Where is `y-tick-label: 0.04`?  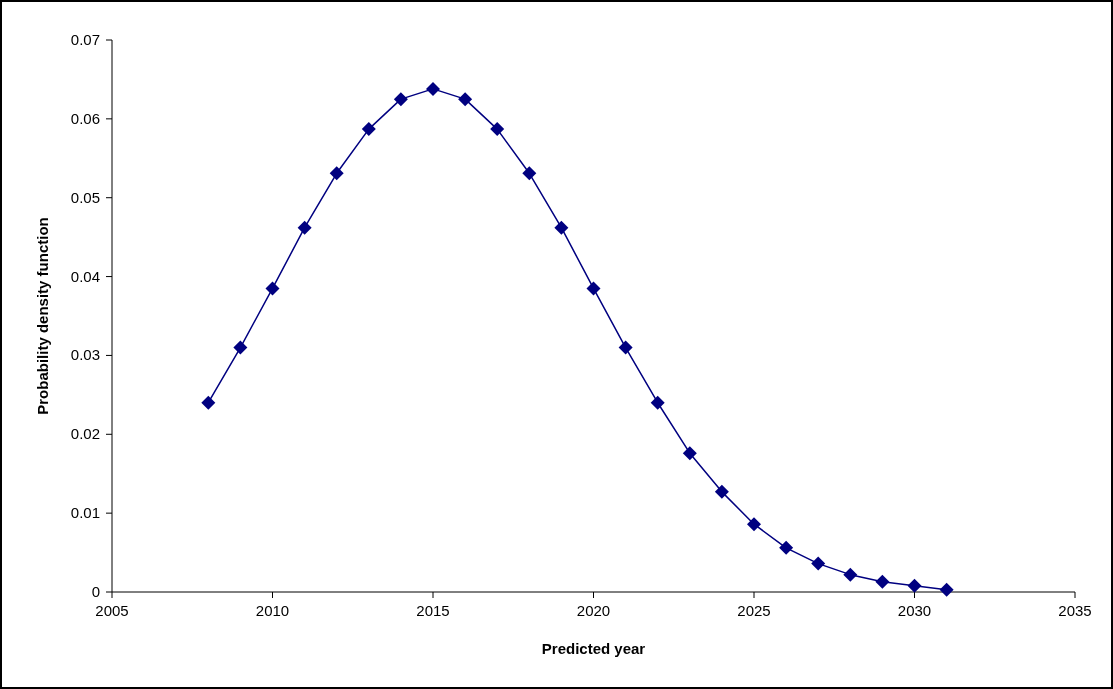
y-tick-label: 0.04 is located at coordinates (85, 276).